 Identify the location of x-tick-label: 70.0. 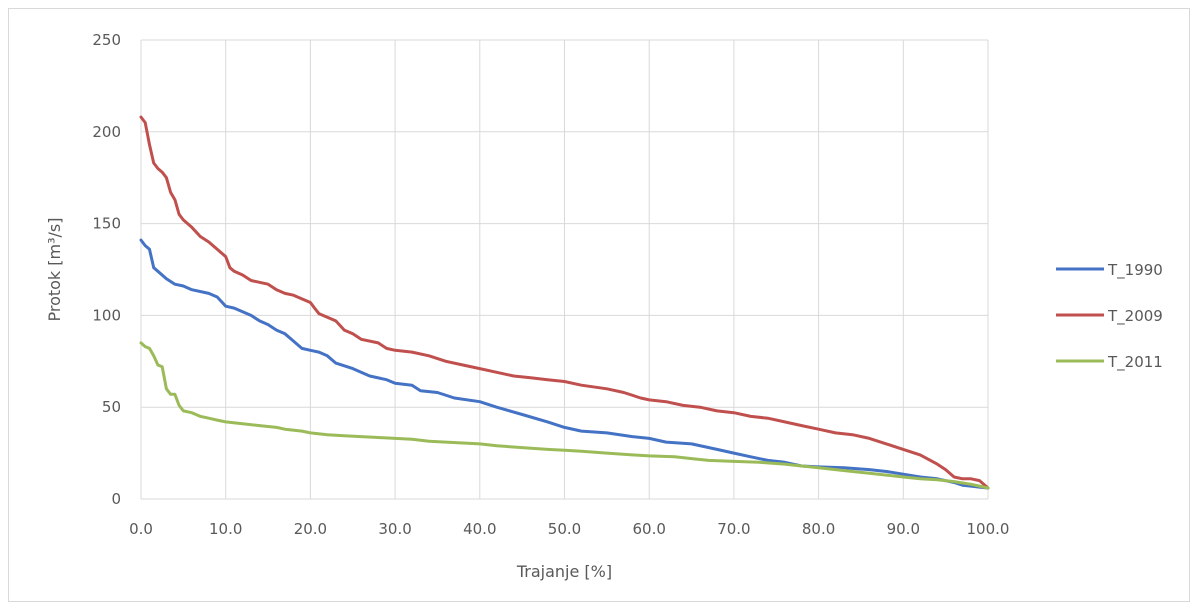
(733, 529).